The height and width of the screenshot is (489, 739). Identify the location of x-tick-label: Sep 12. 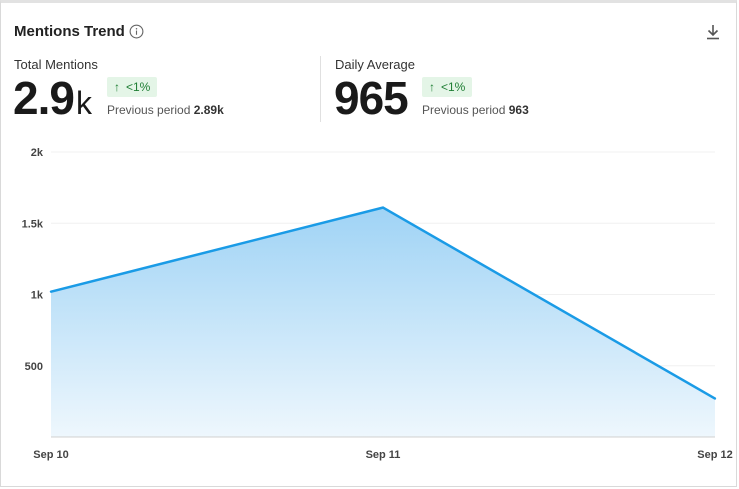
(714, 455).